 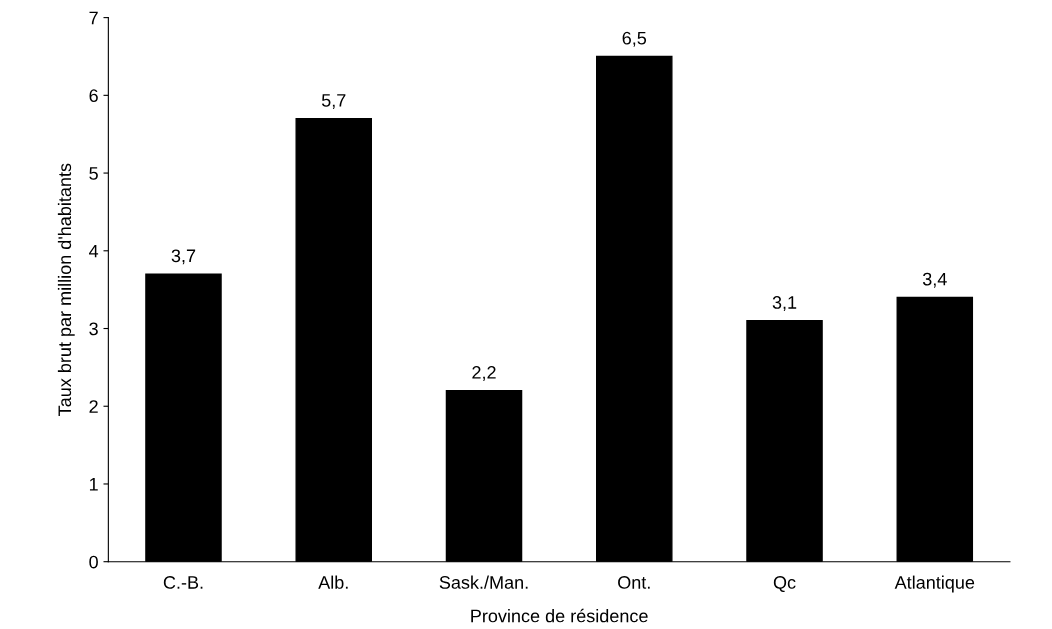 I want to click on y-tick-label: 6, so click(x=93, y=96).